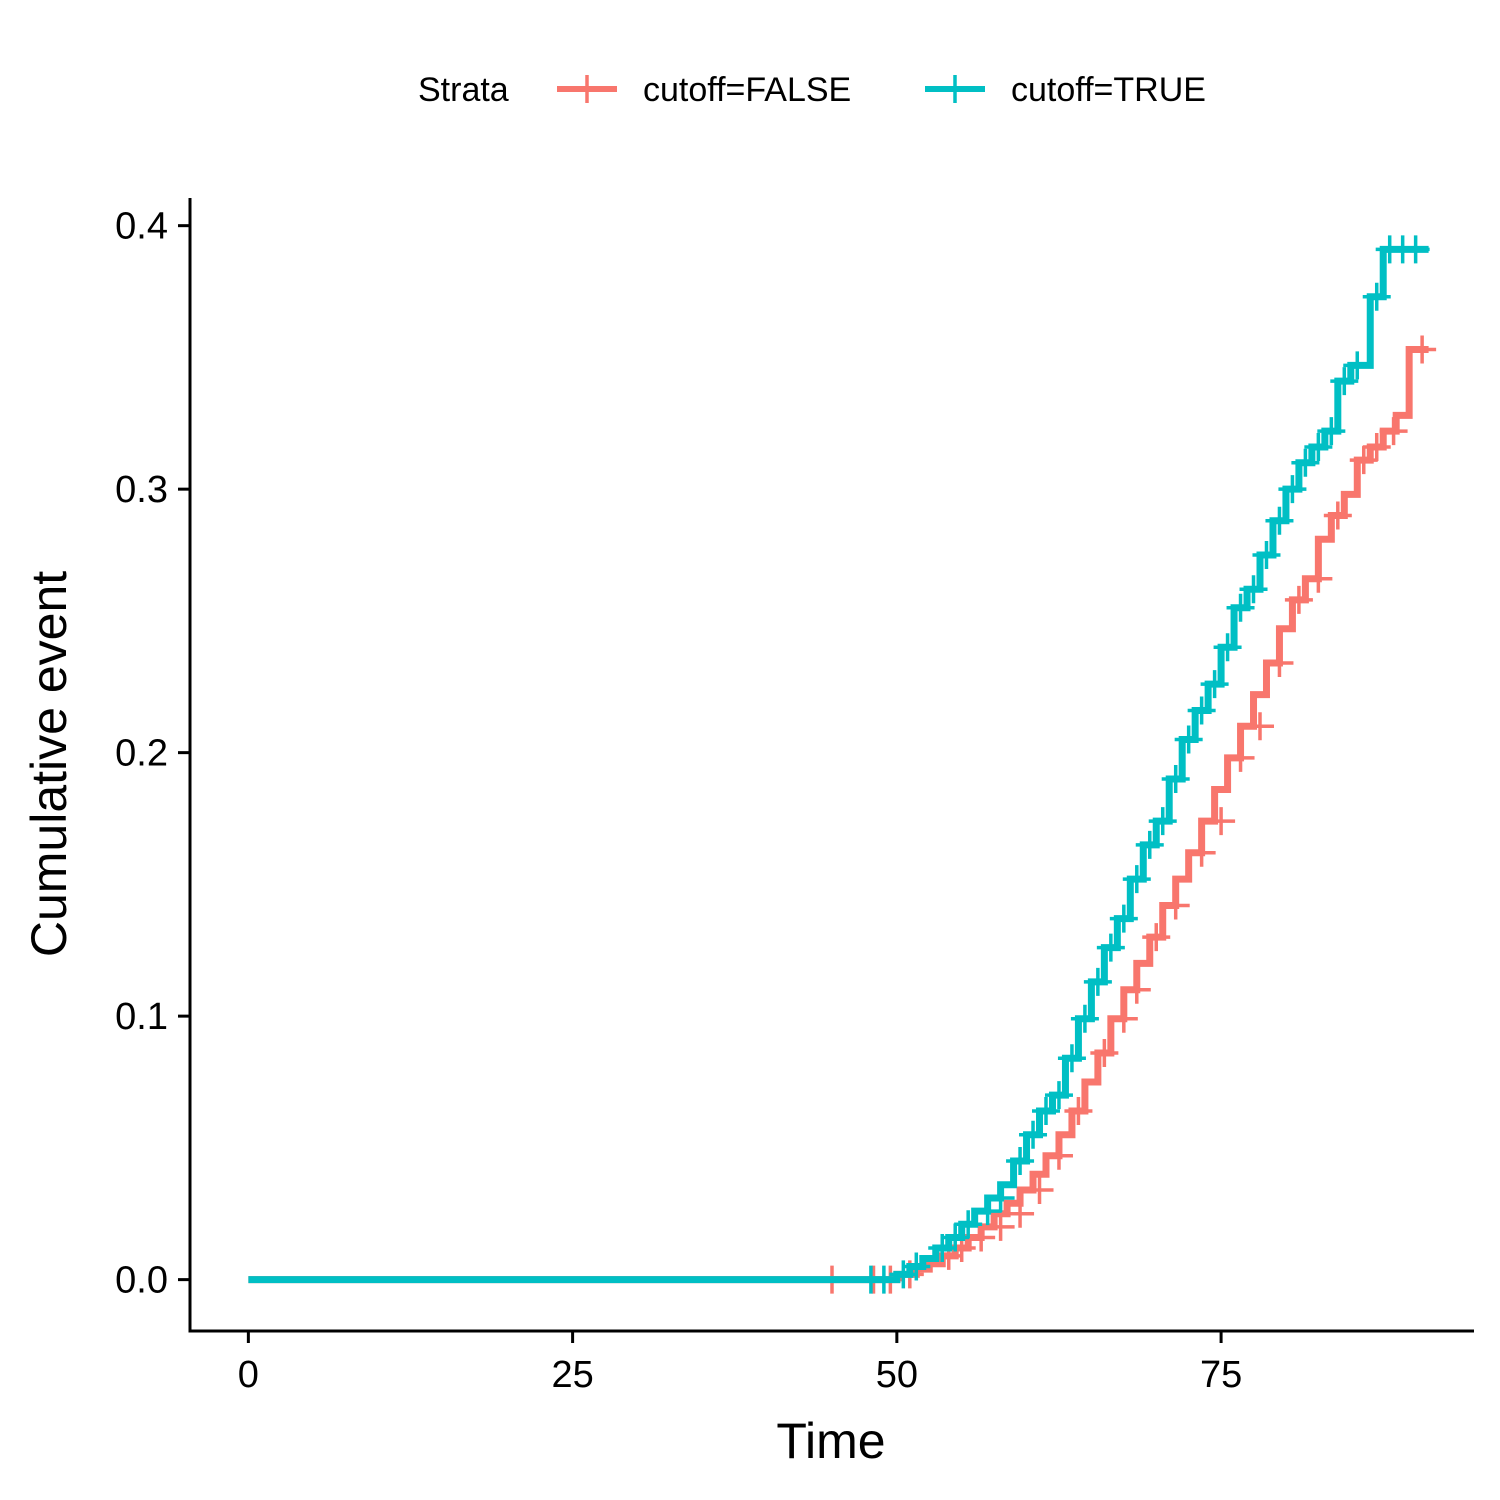  I want to click on y-tick-label: 0.3, so click(141, 490).